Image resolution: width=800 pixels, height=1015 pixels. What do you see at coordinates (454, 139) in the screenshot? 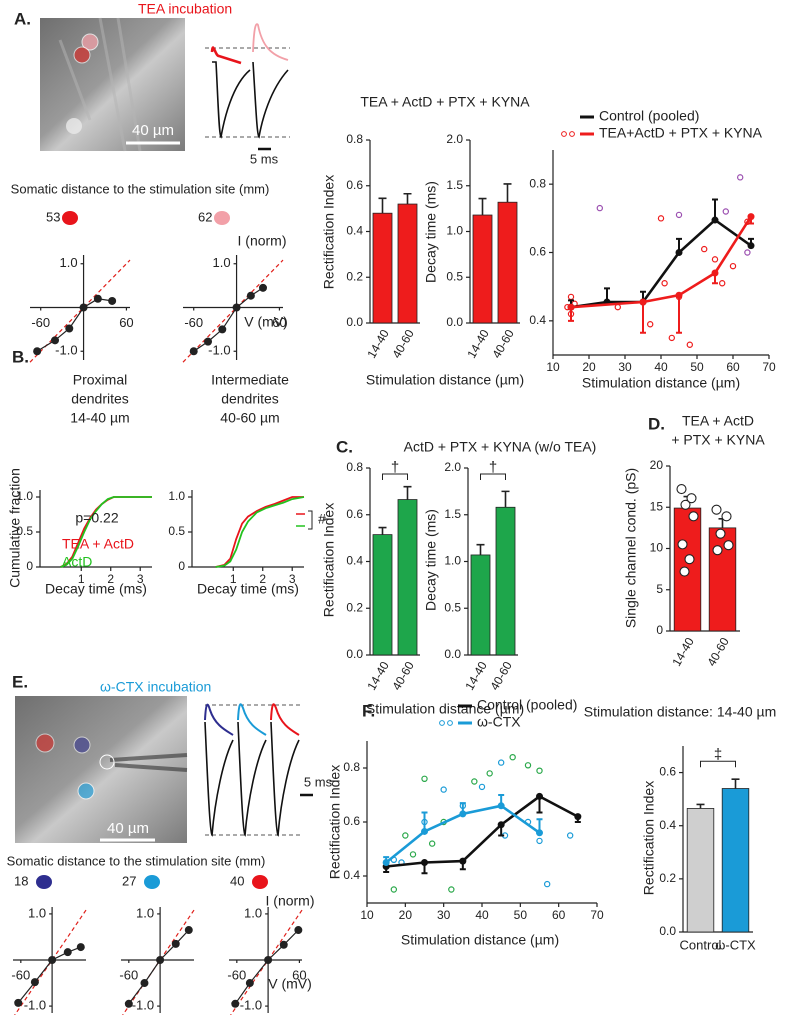
I see `y-tick-label: 2.0` at bounding box center [454, 139].